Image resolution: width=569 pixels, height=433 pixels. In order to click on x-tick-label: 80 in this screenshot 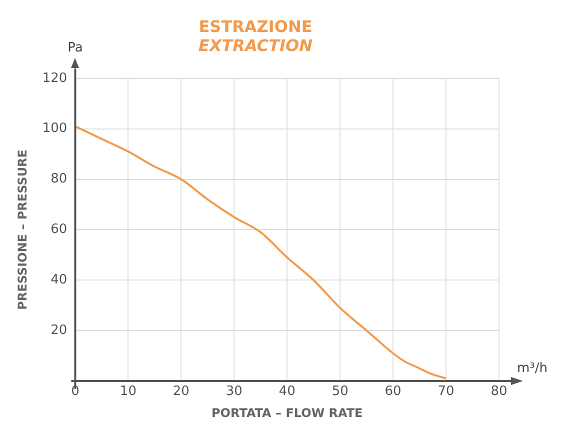, I will do `click(499, 392)`.